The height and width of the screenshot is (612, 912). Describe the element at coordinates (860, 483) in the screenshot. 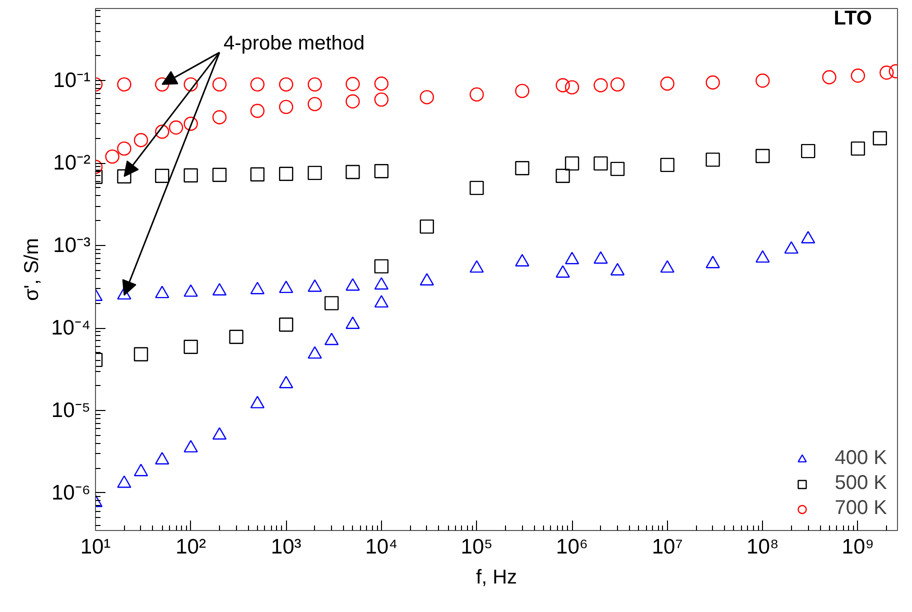

I see `legend-label: 500 K` at that location.